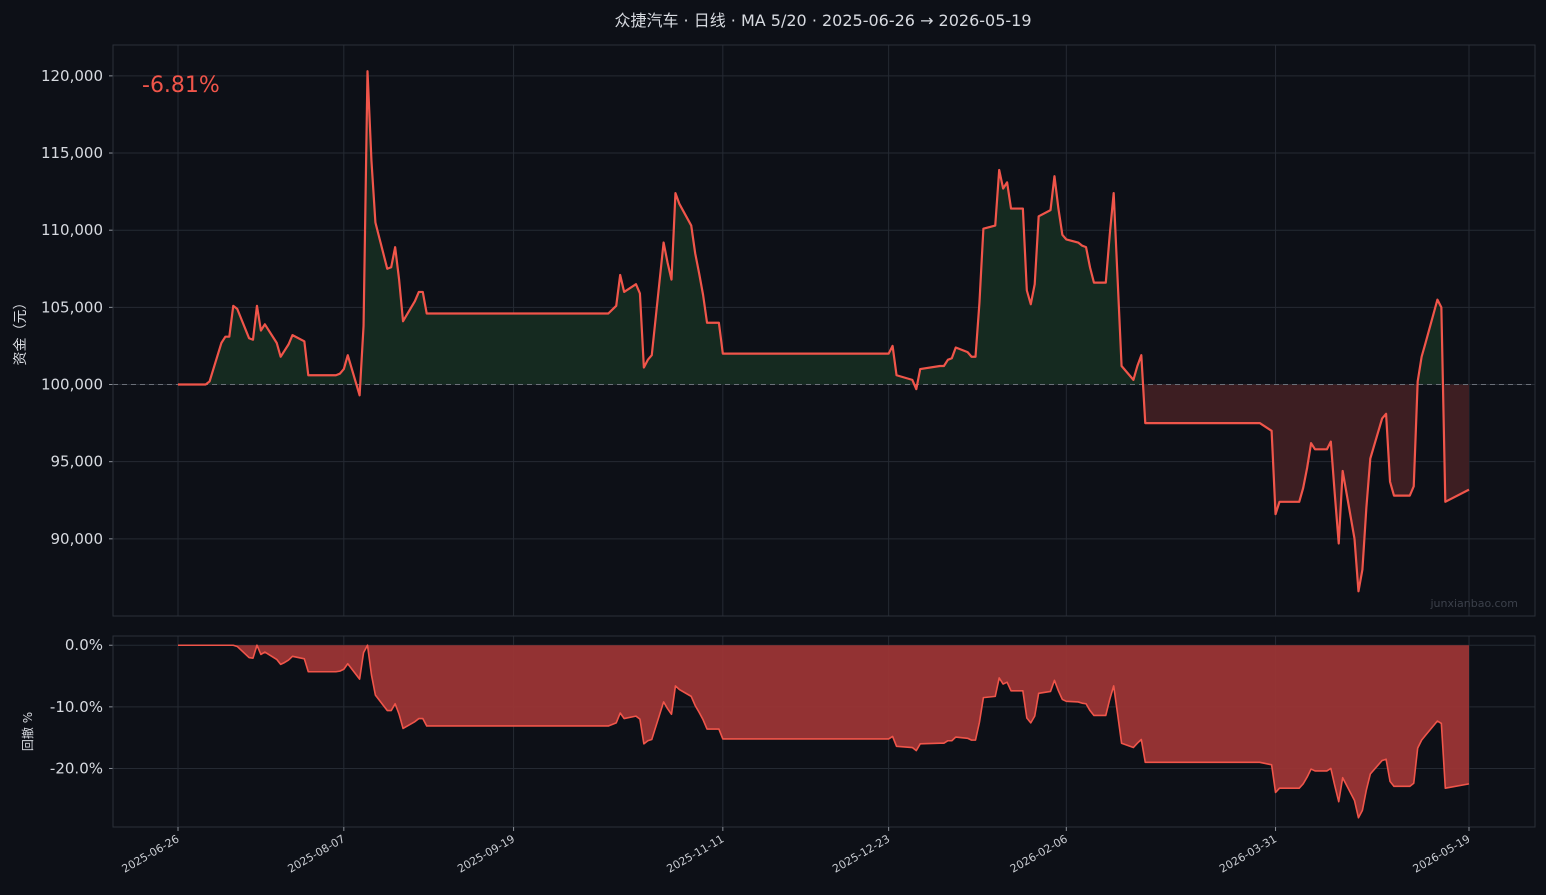 The height and width of the screenshot is (895, 1546). Describe the element at coordinates (72, 385) in the screenshot. I see `y-tick-label: 100,000` at that location.